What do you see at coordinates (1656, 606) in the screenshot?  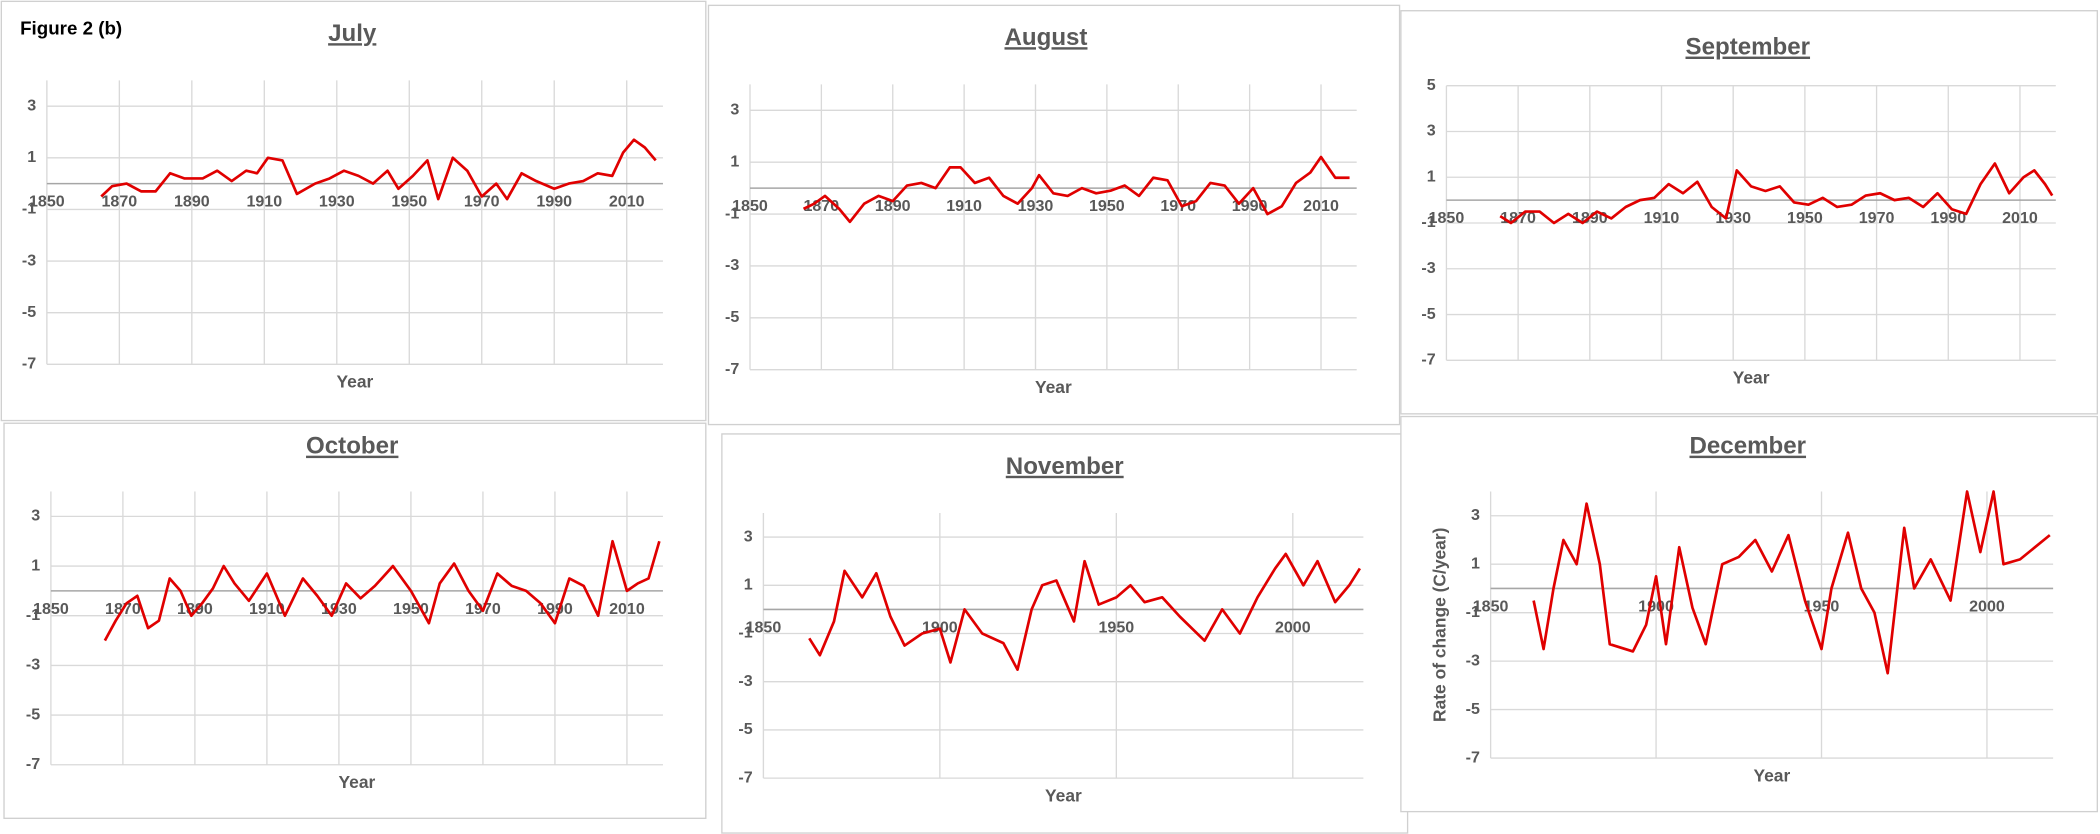 I see `x-tick-label: 1900` at bounding box center [1656, 606].